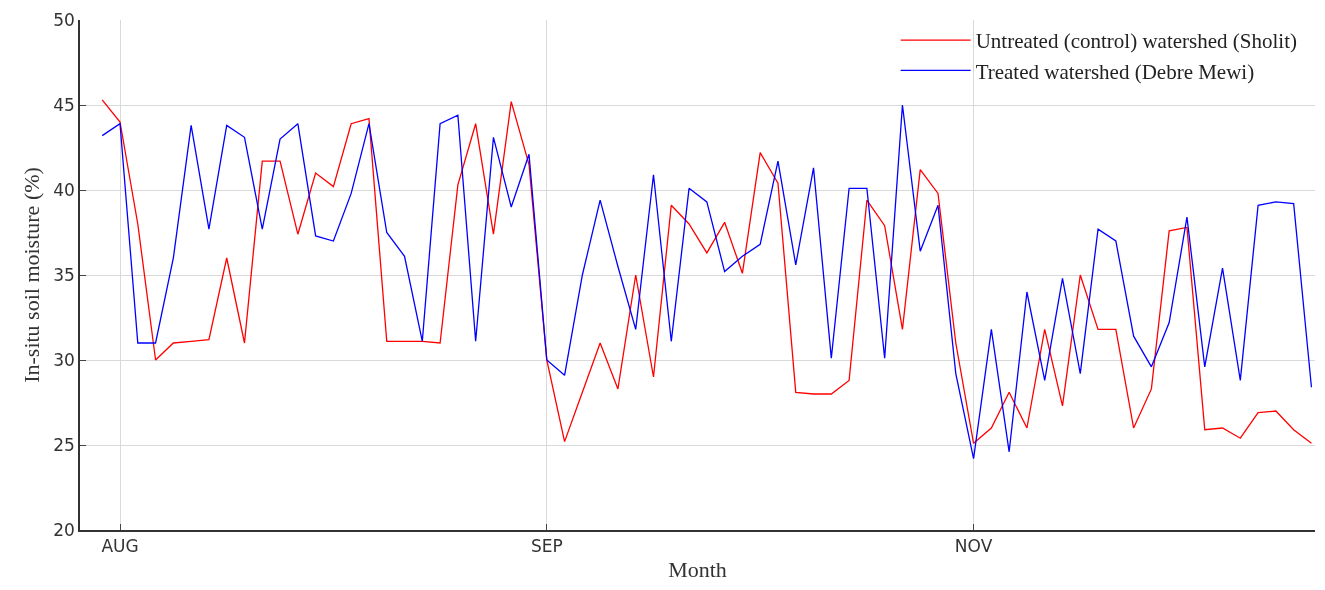  I want to click on legend-label: Treated watershed (Debre Mewi), so click(1115, 71).